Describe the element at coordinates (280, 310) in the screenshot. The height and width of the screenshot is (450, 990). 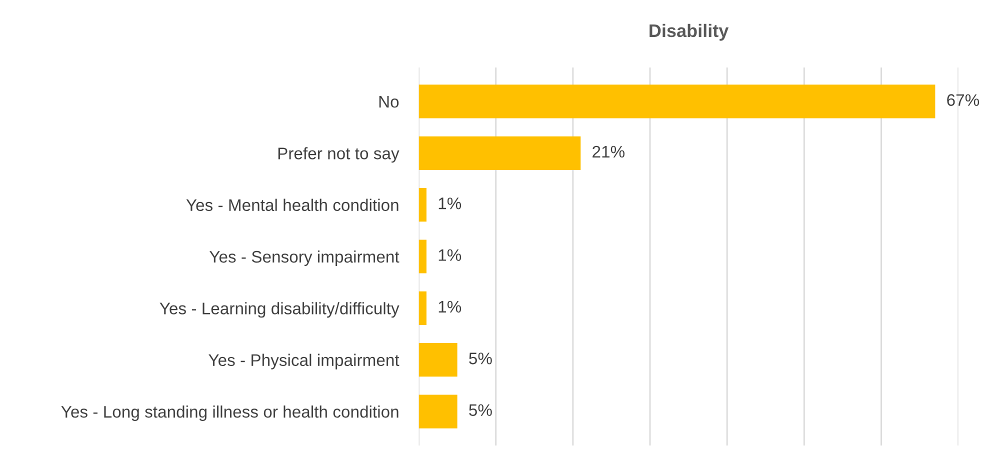
I see `y-tick-label: Yes - Learning disability/difficulty` at that location.